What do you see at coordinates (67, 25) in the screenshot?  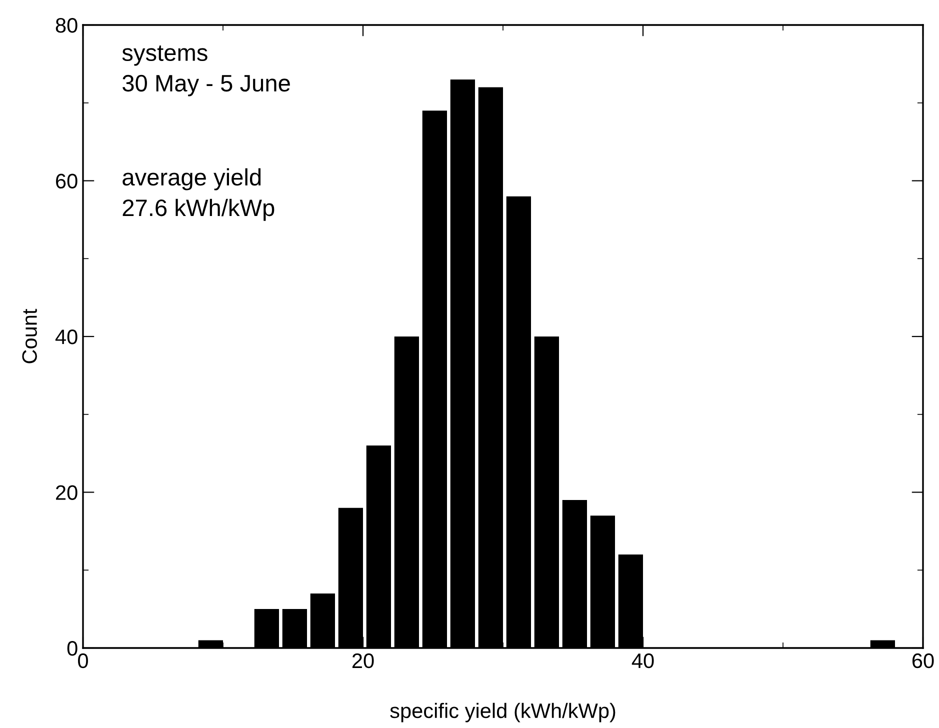 I see `y-tick-label: 80` at bounding box center [67, 25].